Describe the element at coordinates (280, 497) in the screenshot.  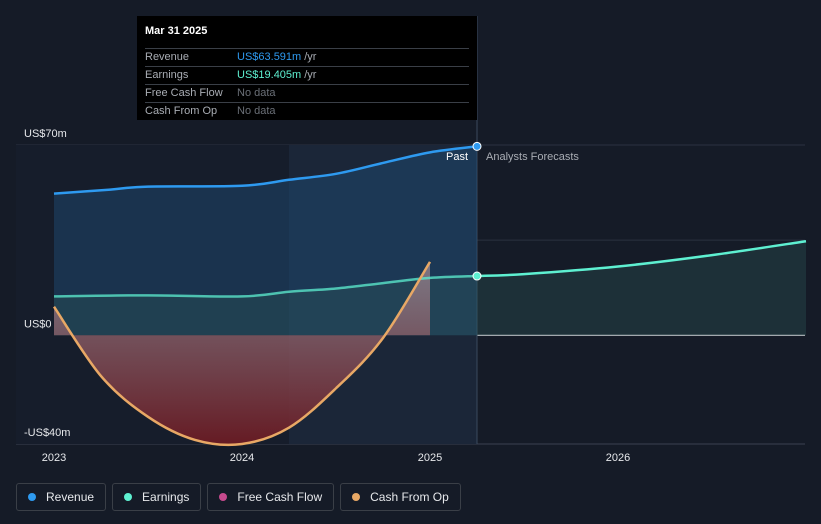
I see `legend-label: Free Cash Flow` at that location.